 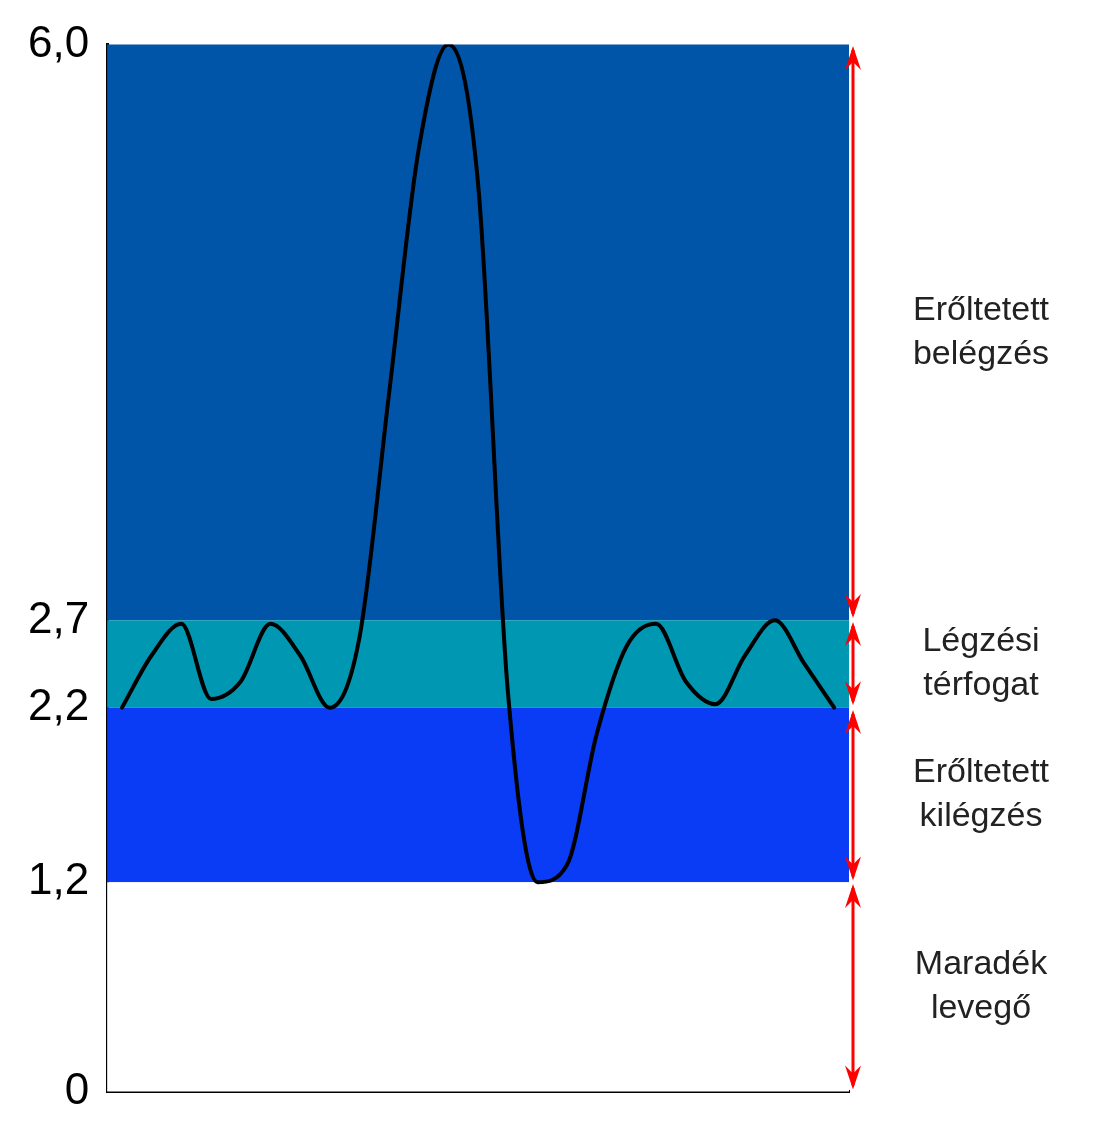 What do you see at coordinates (58, 704) in the screenshot?
I see `y-tick-label: 2,2` at bounding box center [58, 704].